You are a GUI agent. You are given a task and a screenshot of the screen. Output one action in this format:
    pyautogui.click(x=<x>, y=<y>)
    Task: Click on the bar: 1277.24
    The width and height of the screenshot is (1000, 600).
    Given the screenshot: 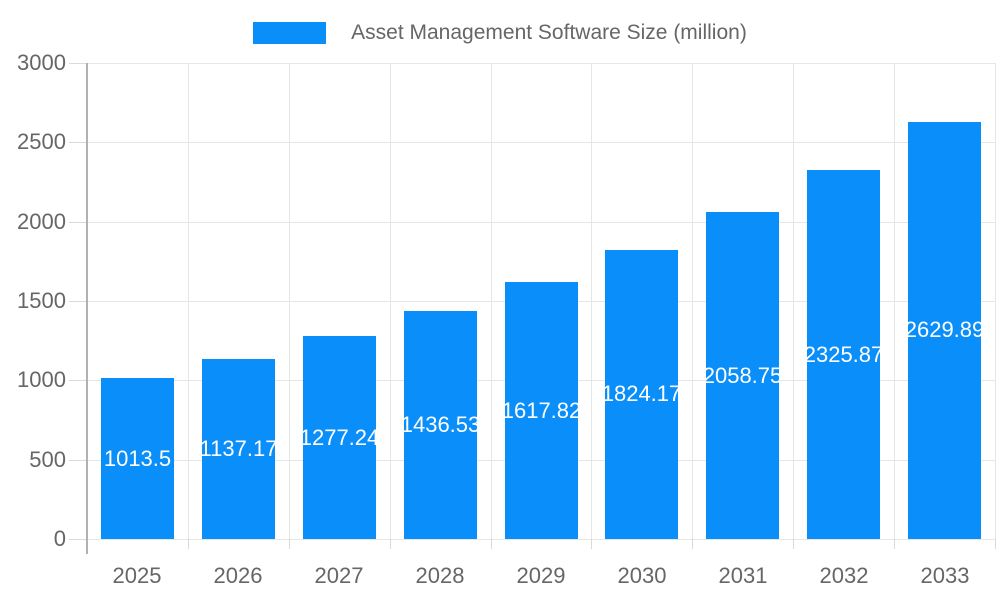 What is the action you would take?
    pyautogui.click(x=339, y=437)
    